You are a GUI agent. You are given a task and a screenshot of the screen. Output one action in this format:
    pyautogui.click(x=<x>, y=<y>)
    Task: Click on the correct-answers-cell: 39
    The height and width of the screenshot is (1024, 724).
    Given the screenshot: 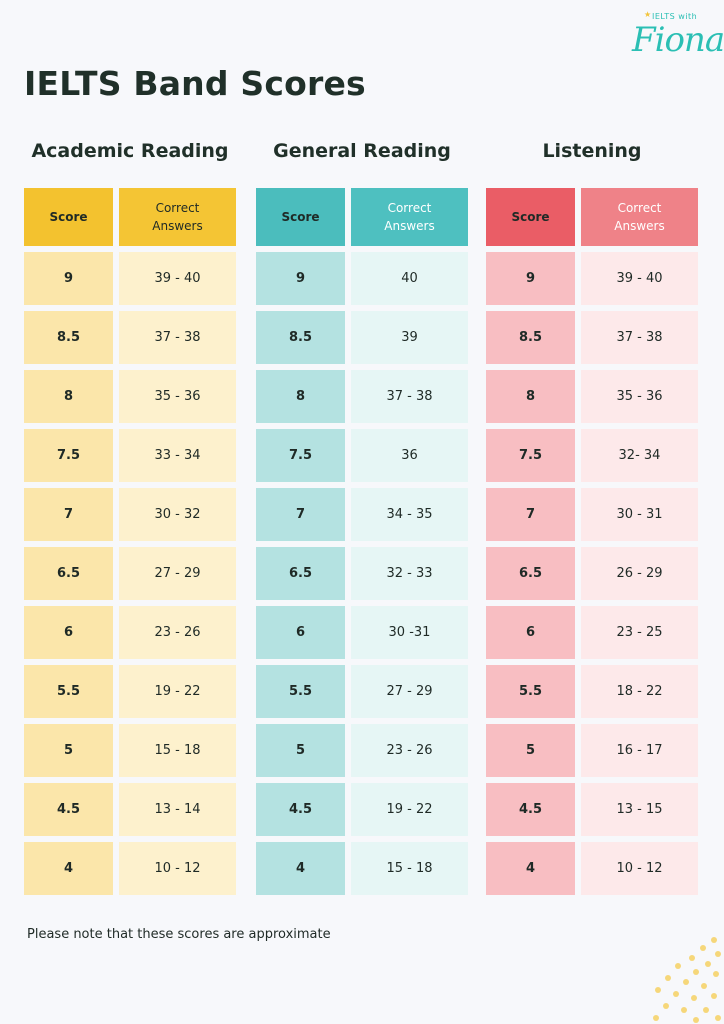 What is the action you would take?
    pyautogui.click(x=409, y=337)
    